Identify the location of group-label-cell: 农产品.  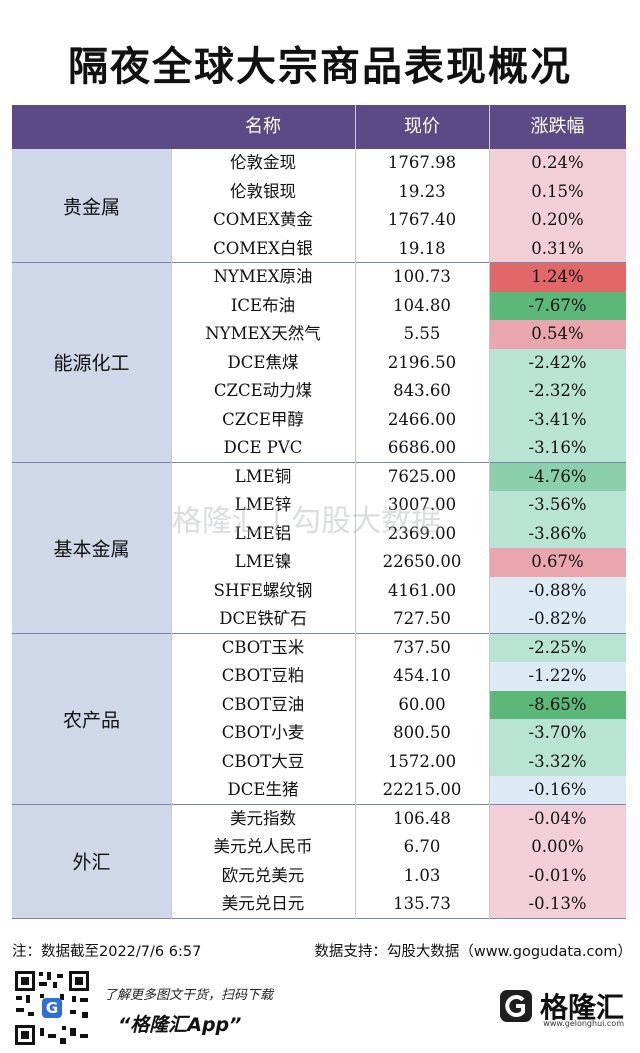
(91, 719).